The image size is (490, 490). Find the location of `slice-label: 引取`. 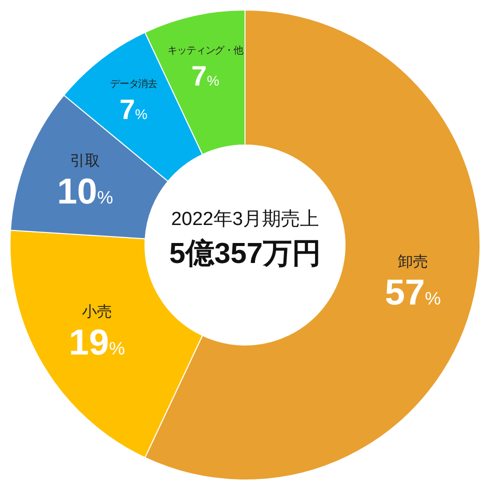

slice-label: 引取 is located at coordinates (85, 161).